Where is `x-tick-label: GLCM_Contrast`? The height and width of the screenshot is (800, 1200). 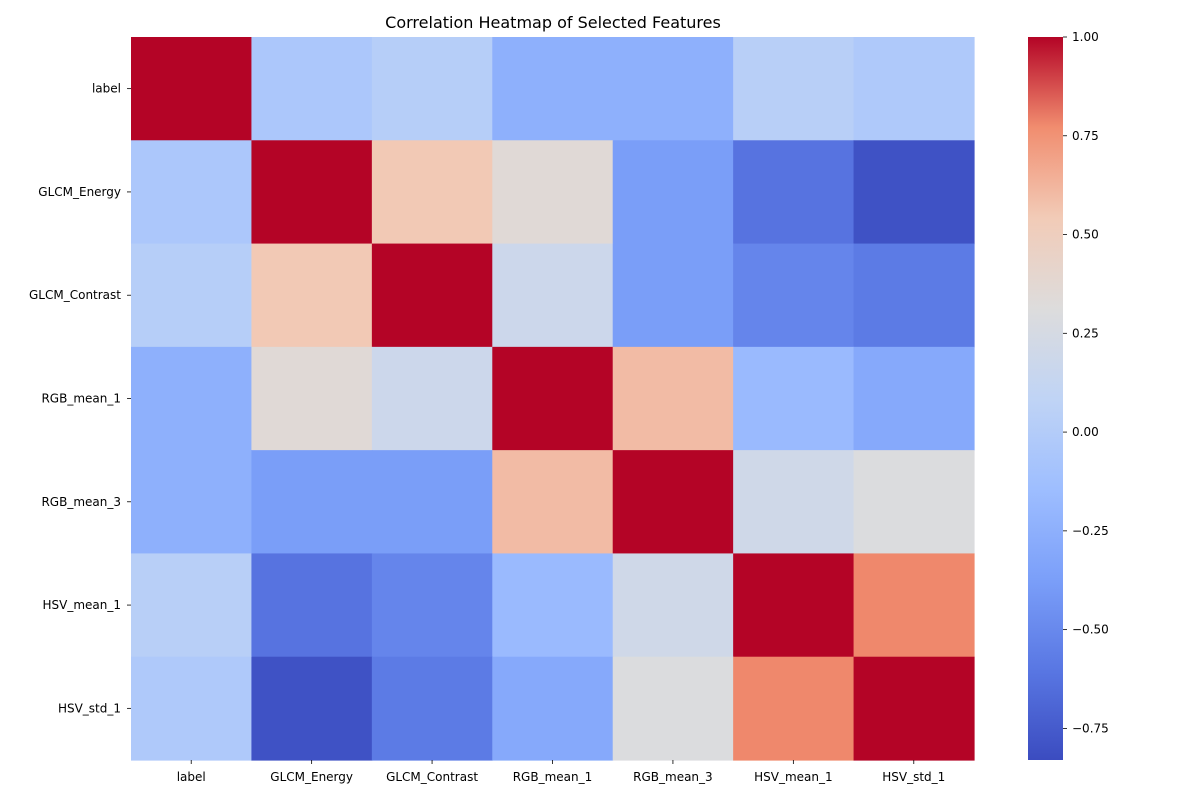
x-tick-label: GLCM_Contrast is located at coordinates (432, 777).